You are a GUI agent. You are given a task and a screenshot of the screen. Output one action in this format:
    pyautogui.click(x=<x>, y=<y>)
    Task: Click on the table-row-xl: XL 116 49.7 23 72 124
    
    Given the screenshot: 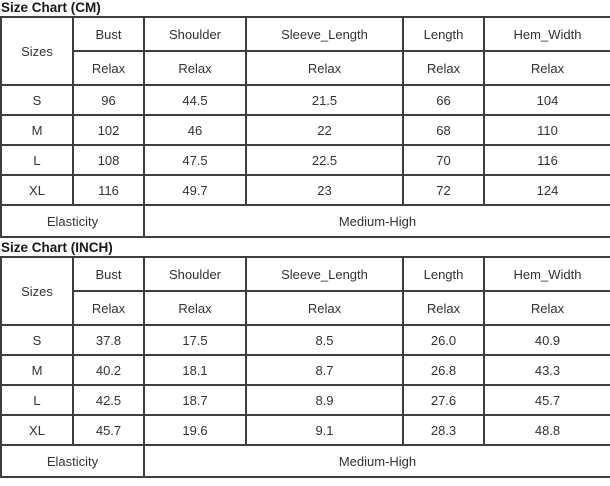 What is the action you would take?
    pyautogui.click(x=305, y=190)
    